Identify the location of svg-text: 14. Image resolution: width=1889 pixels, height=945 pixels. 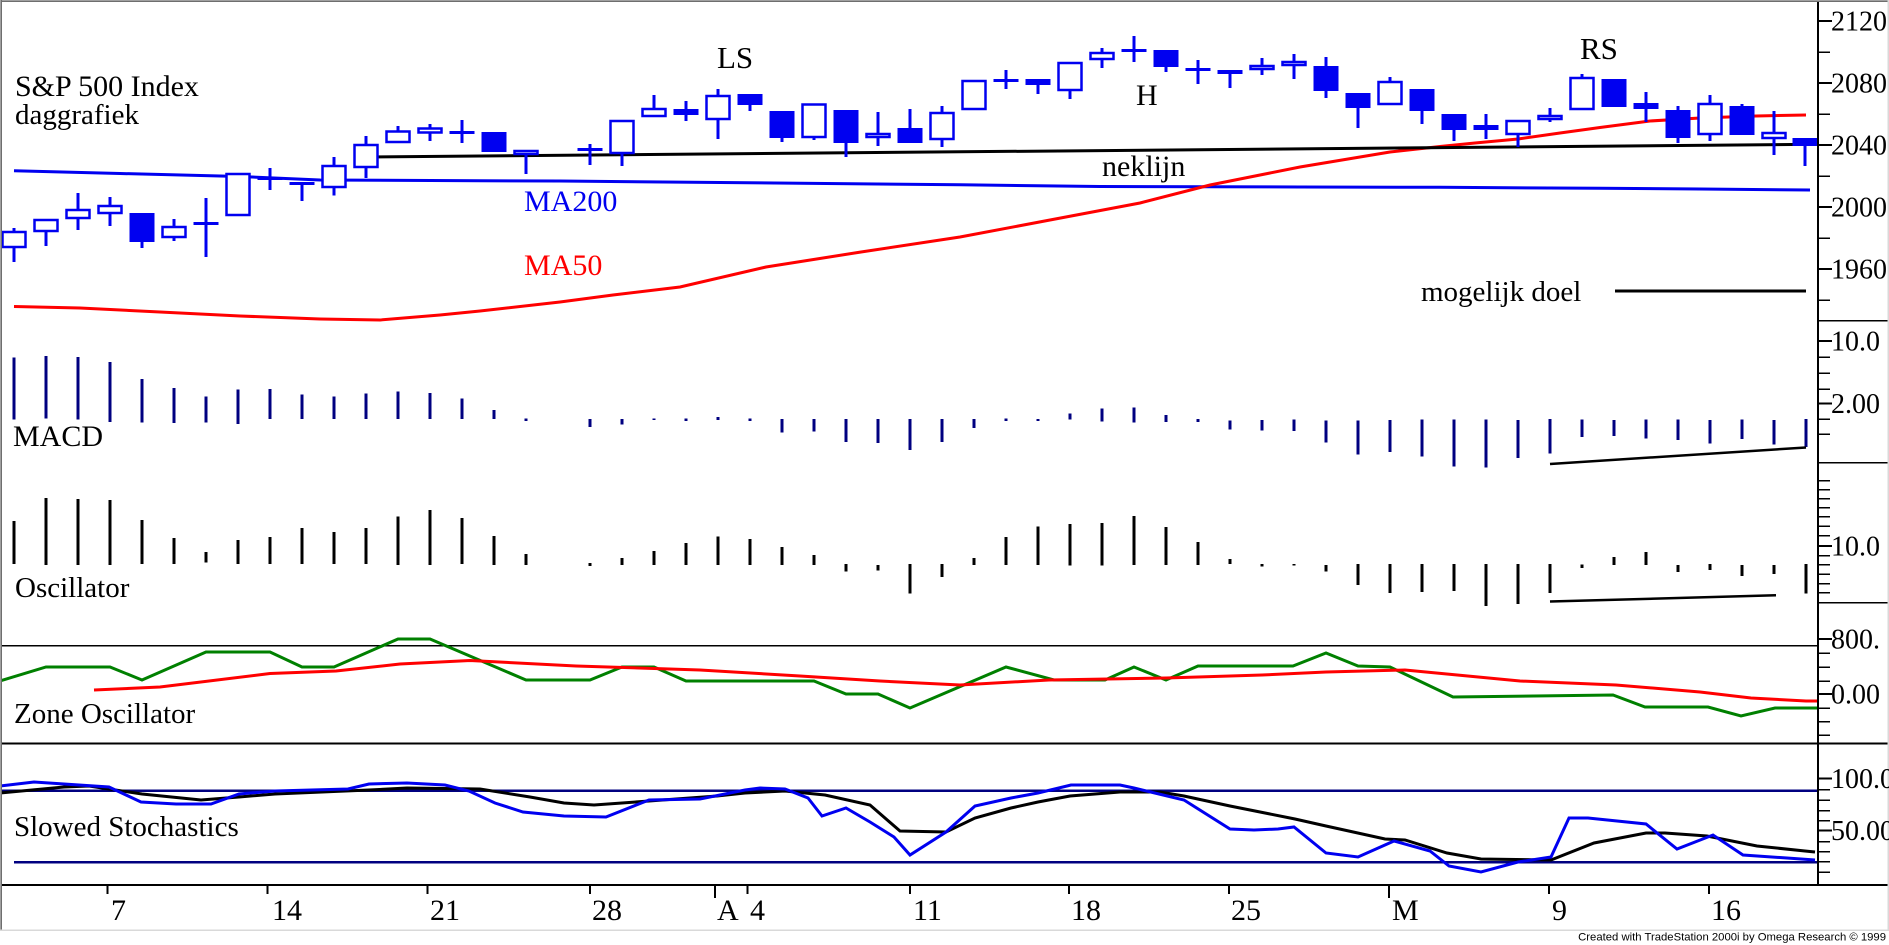
(287, 910).